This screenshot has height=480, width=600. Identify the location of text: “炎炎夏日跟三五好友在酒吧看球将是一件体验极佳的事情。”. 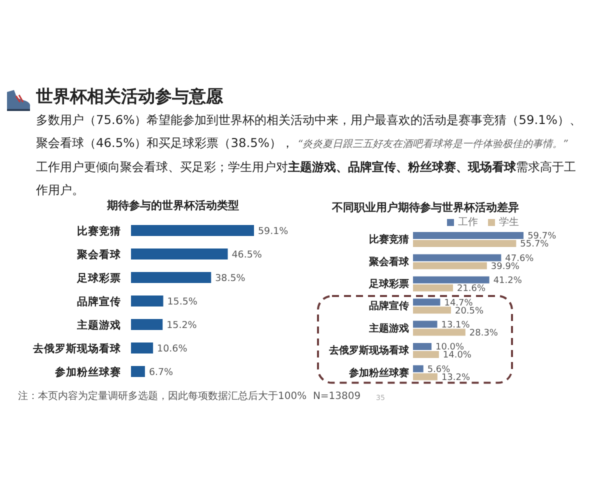
(432, 144).